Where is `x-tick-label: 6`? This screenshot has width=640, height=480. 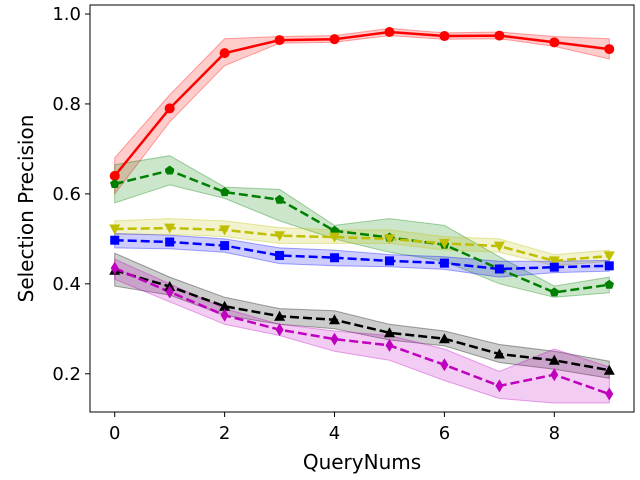
x-tick-label: 6 is located at coordinates (444, 433).